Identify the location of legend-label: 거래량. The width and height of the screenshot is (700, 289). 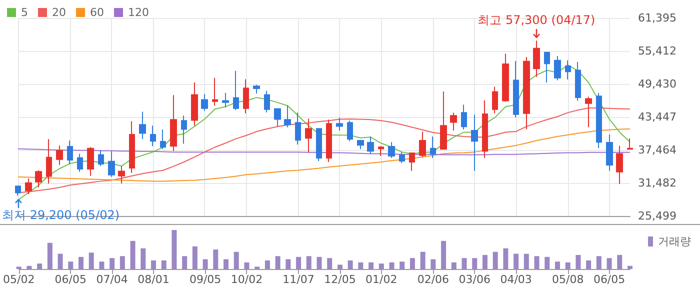
(674, 241).